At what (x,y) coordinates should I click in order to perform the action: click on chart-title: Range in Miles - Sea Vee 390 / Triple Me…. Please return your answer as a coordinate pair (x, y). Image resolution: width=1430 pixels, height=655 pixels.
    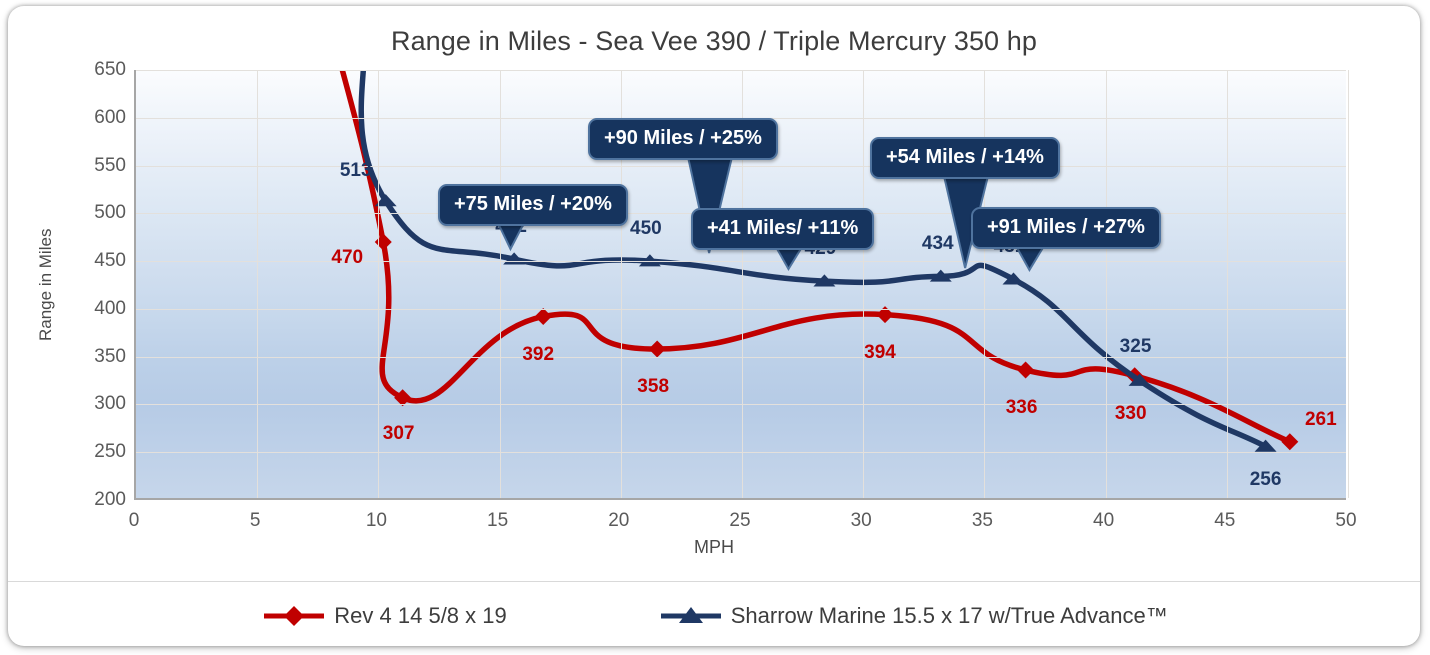
    Looking at the image, I should click on (714, 41).